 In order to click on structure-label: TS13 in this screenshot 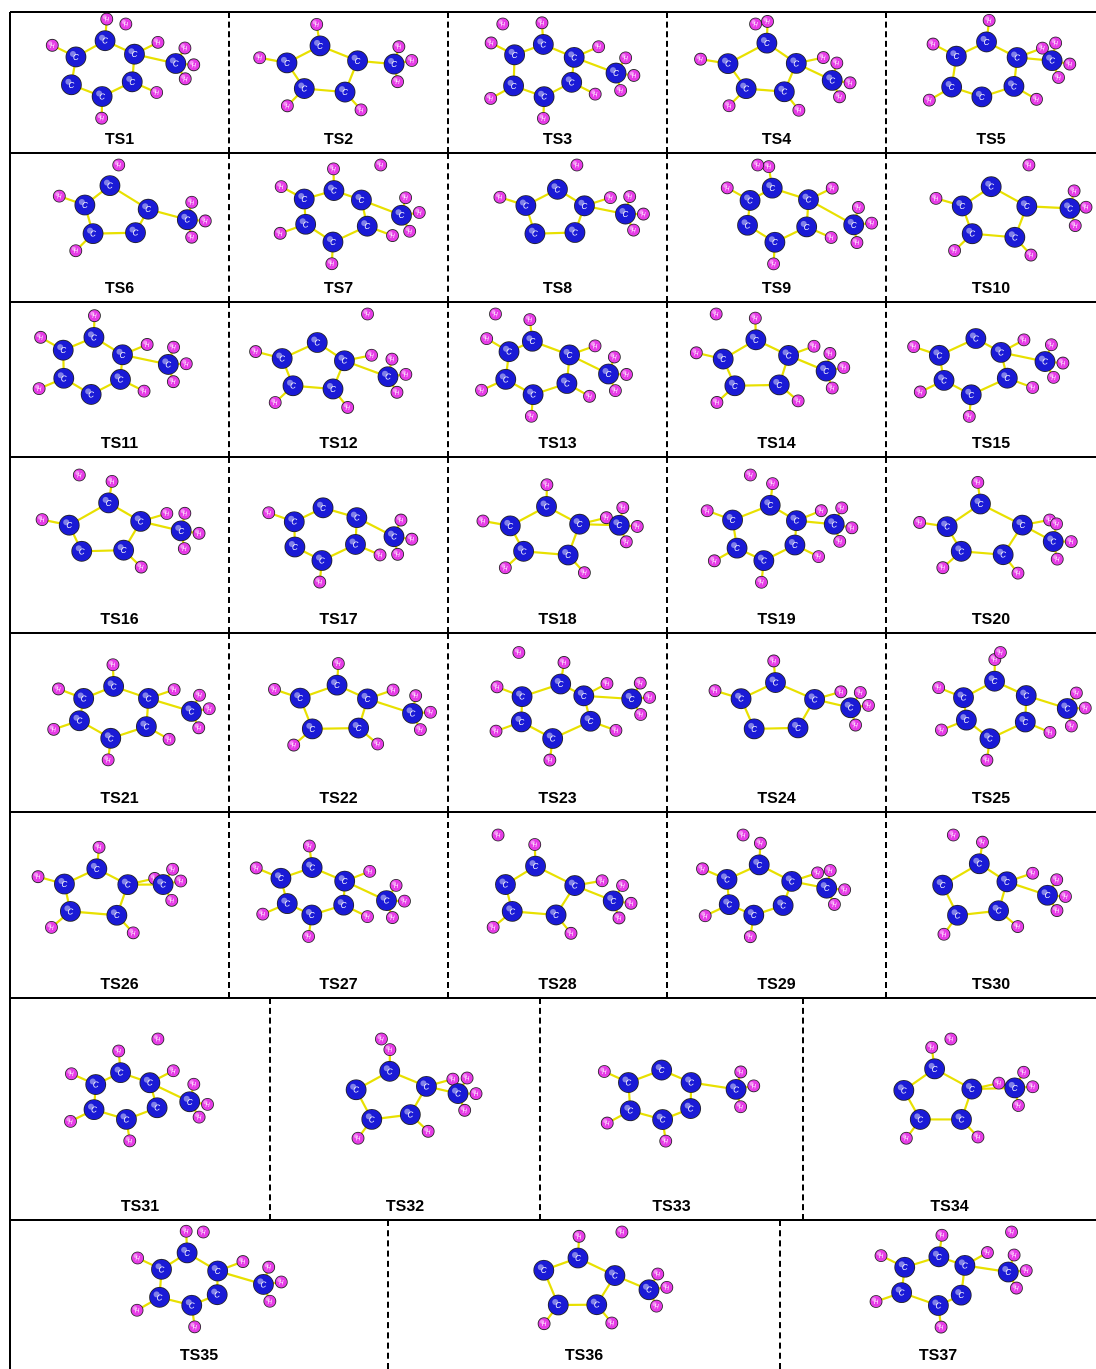, I will do `click(557, 443)`.